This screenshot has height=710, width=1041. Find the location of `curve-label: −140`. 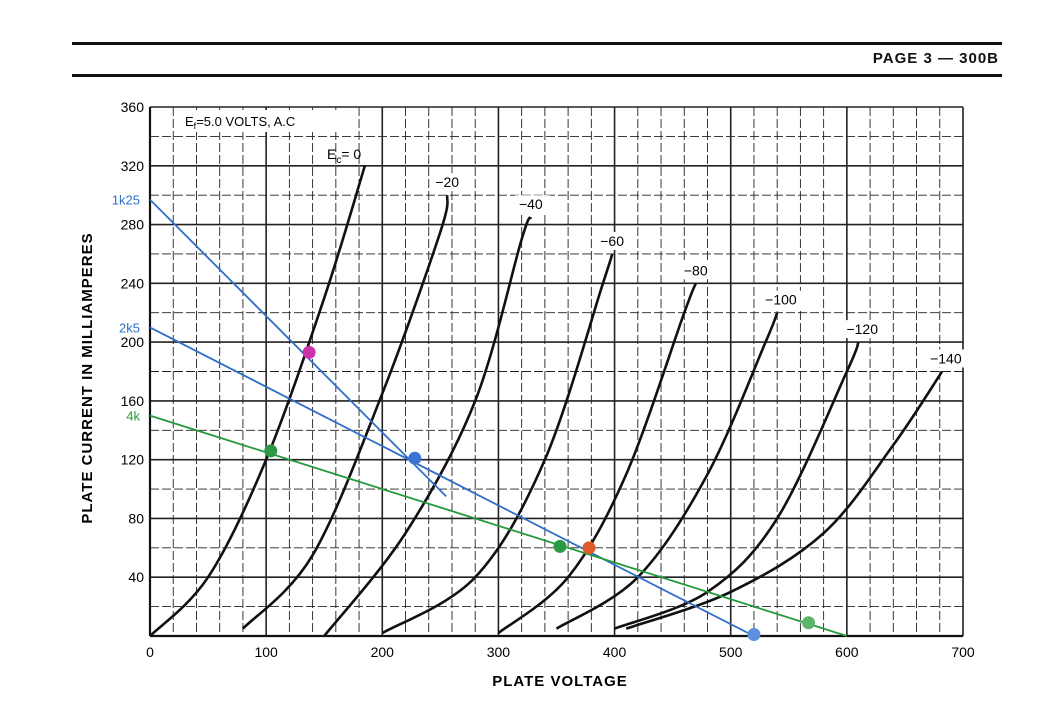

curve-label: −140 is located at coordinates (946, 359).